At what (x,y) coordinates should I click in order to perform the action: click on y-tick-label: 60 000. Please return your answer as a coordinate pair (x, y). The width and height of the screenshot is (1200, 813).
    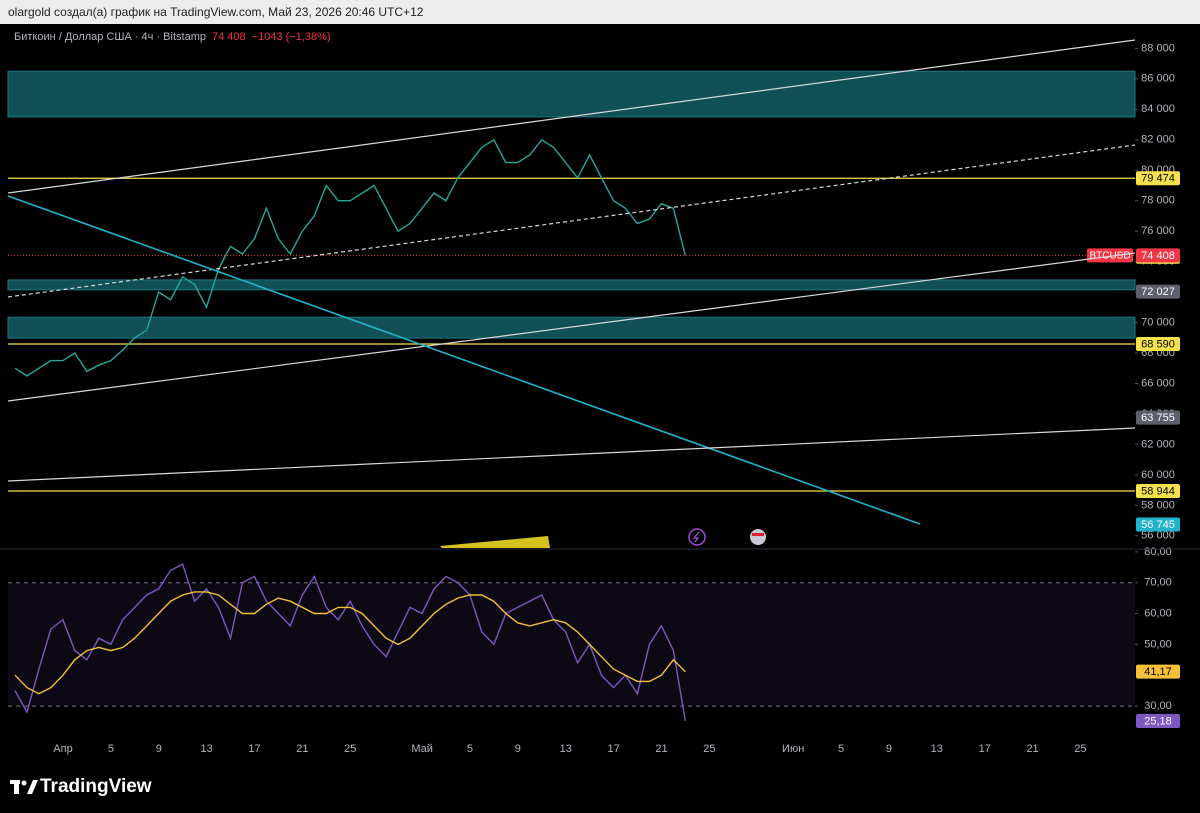
    Looking at the image, I should click on (1158, 475).